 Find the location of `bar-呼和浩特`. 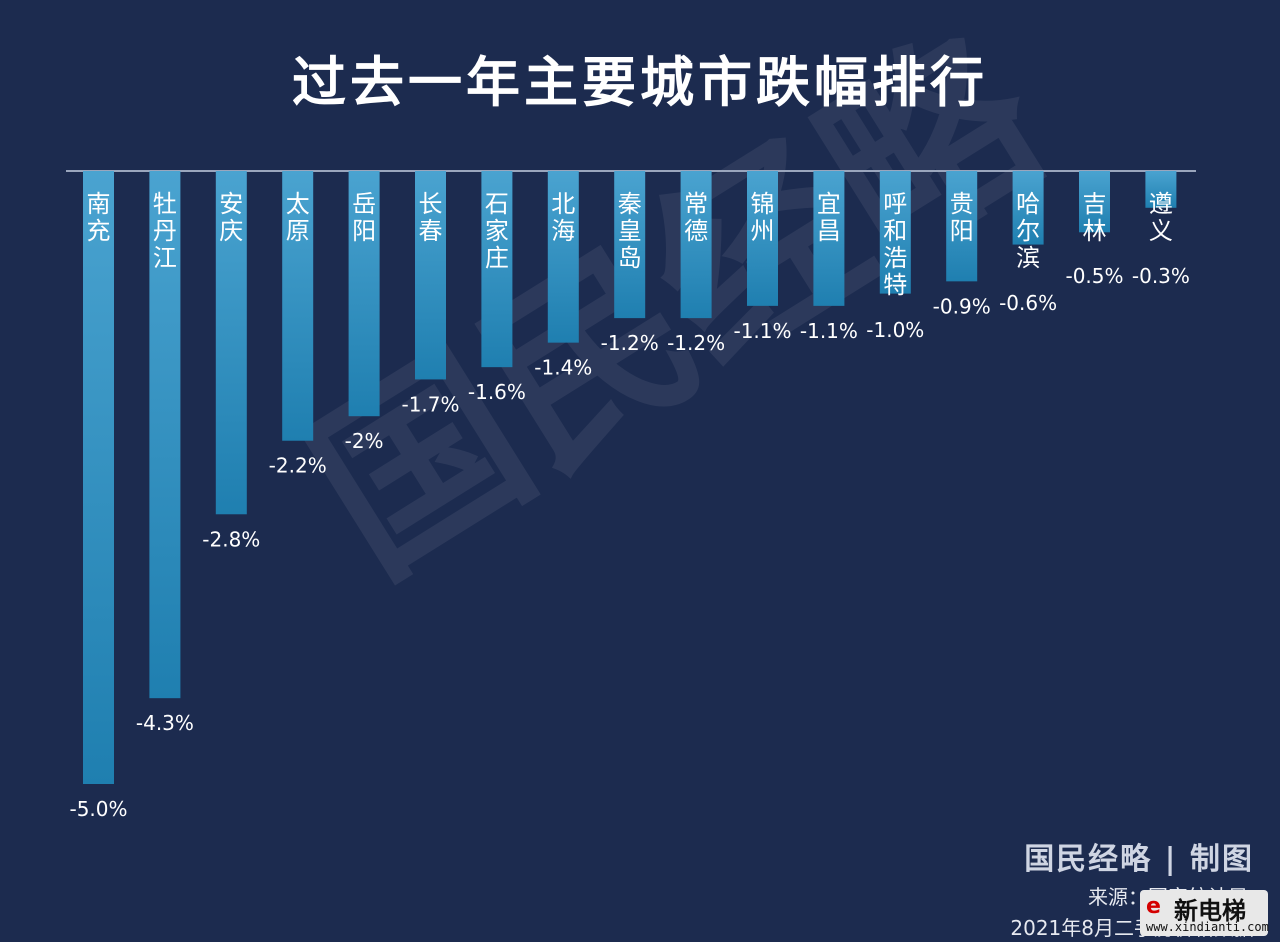

bar-呼和浩特 is located at coordinates (895, 232).